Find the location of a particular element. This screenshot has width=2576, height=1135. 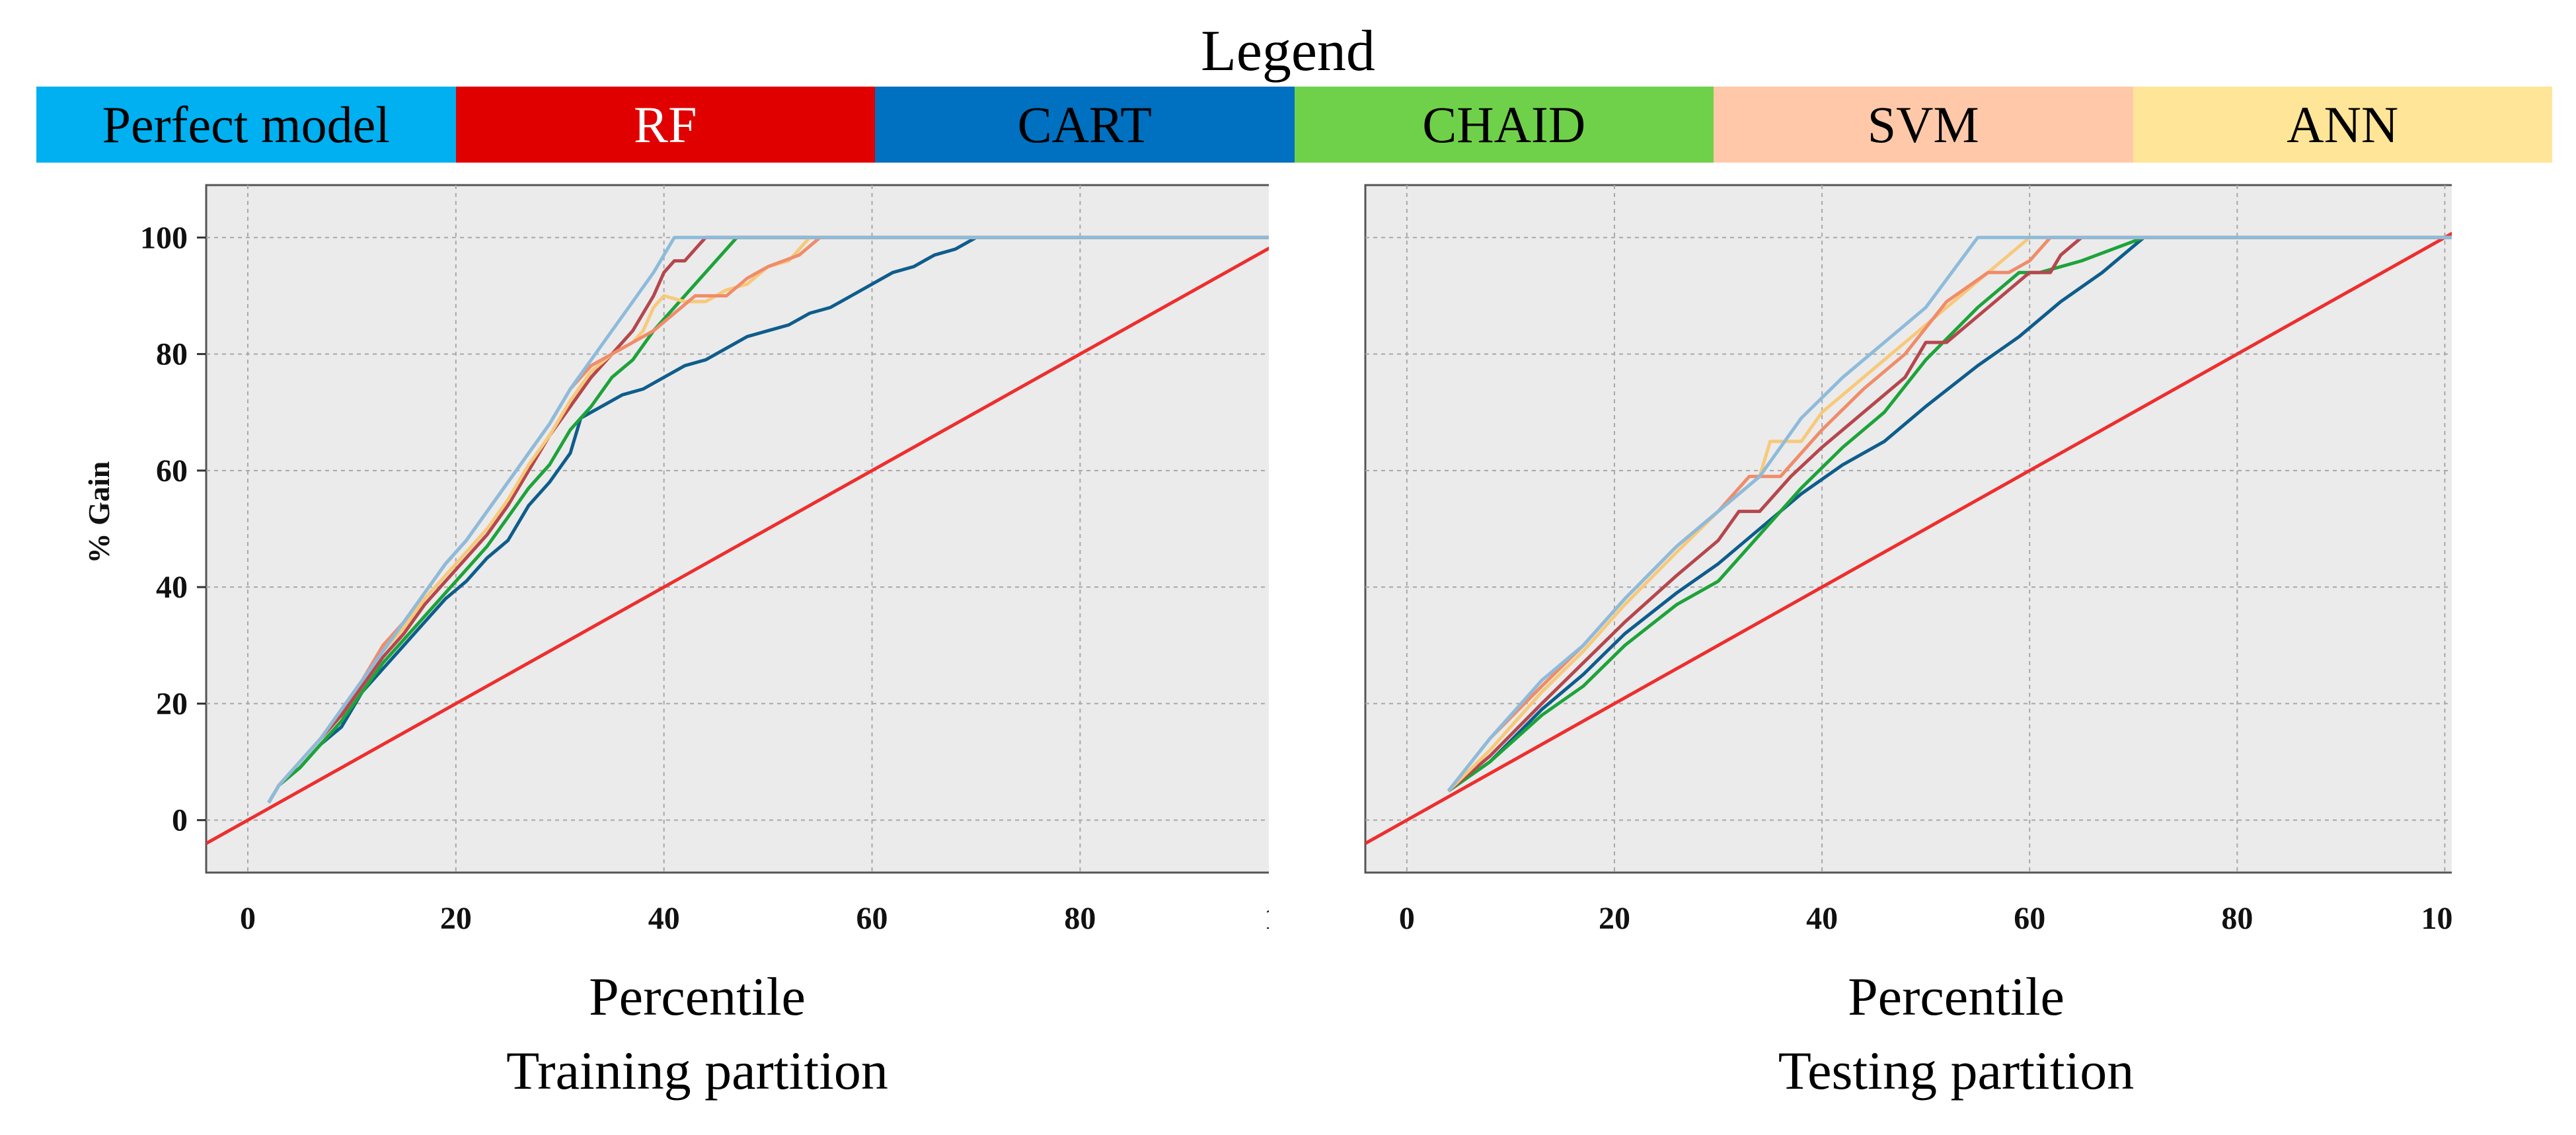

legend-item-rf: RF is located at coordinates (665, 125).